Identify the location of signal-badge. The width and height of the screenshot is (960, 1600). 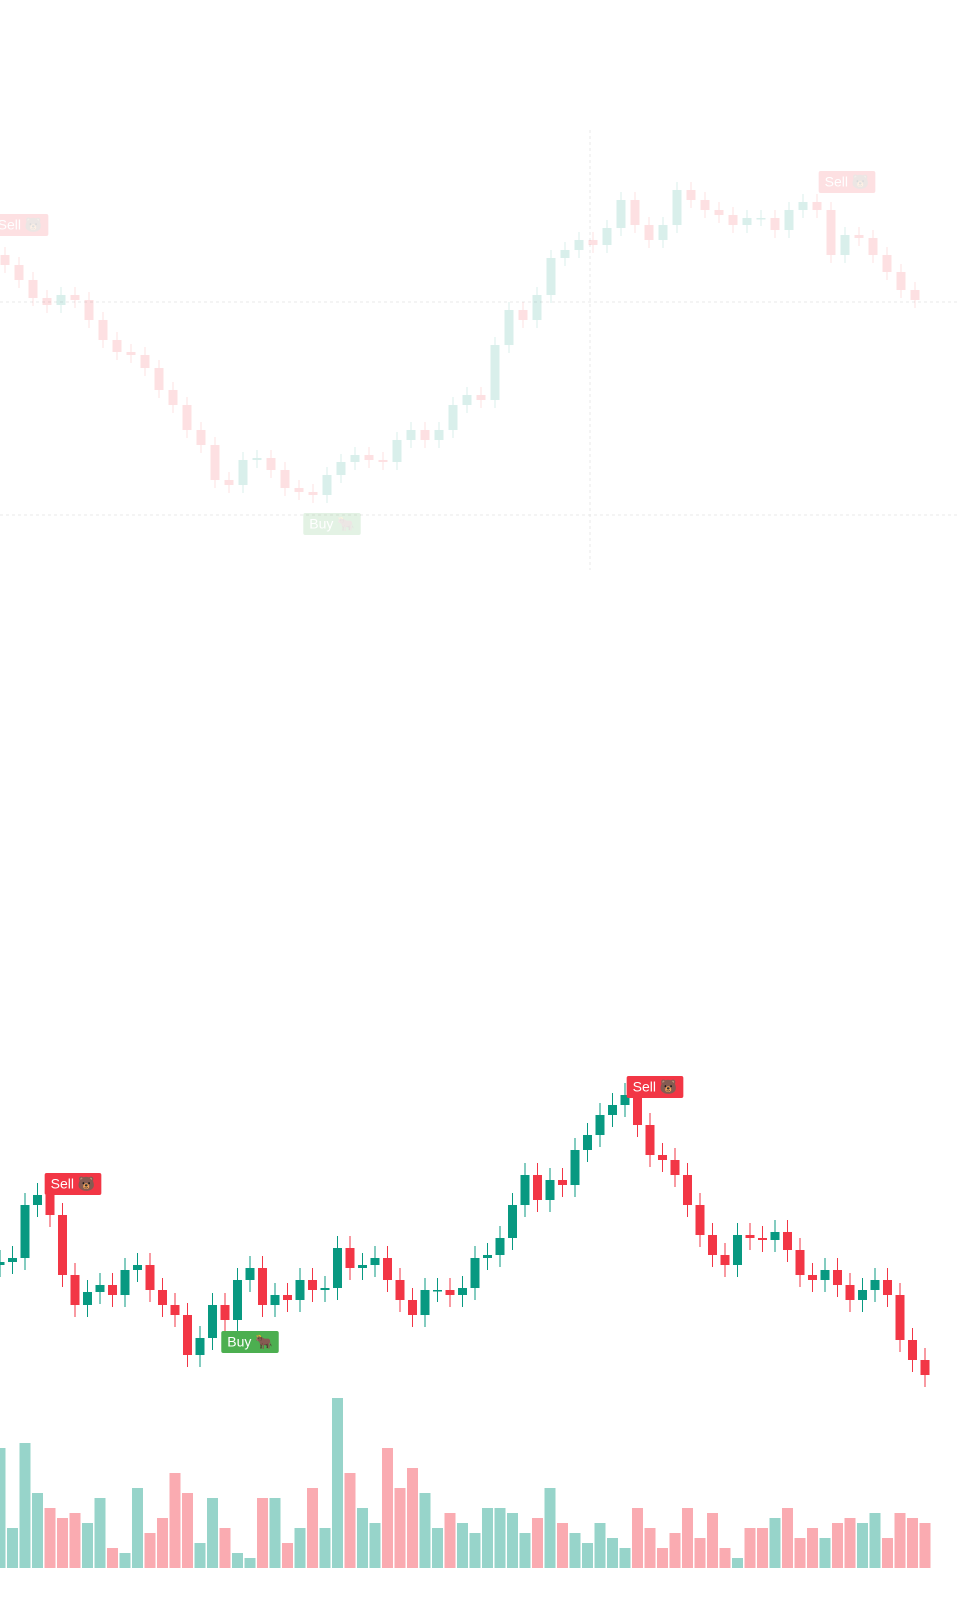
(24, 225).